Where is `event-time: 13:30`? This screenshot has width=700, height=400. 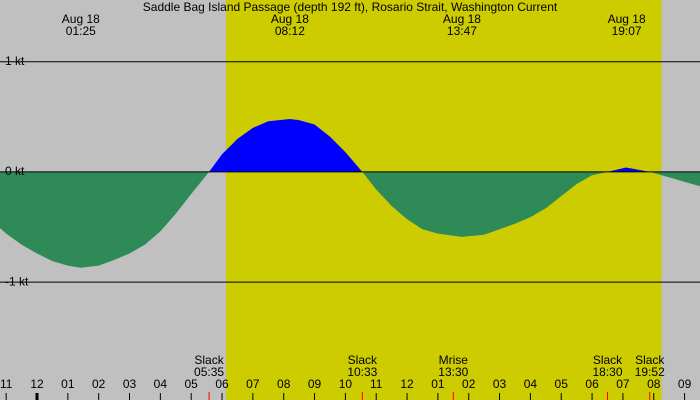
event-time: 13:30 is located at coordinates (453, 372).